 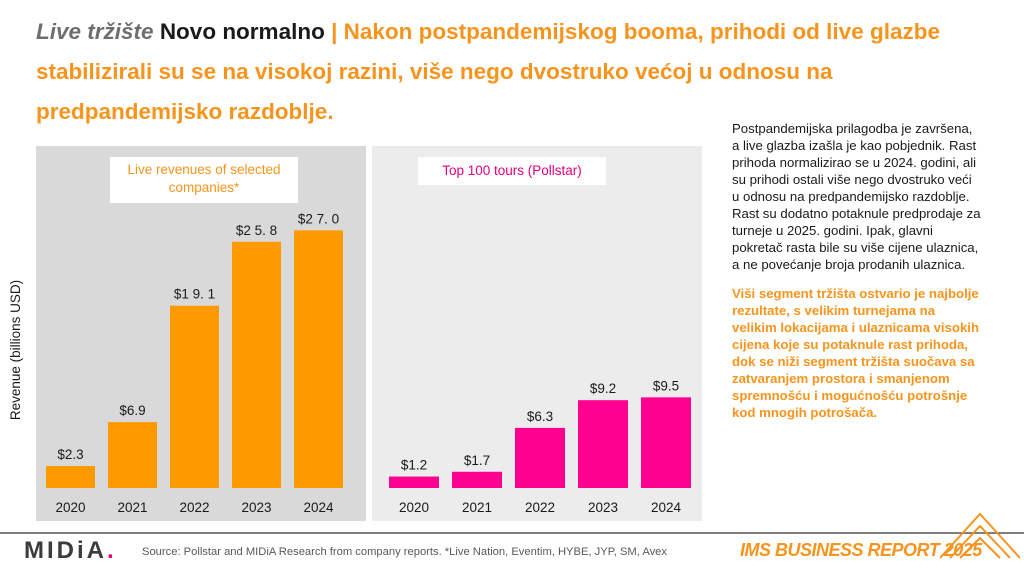 What do you see at coordinates (477, 479) in the screenshot?
I see `bar-1-2021` at bounding box center [477, 479].